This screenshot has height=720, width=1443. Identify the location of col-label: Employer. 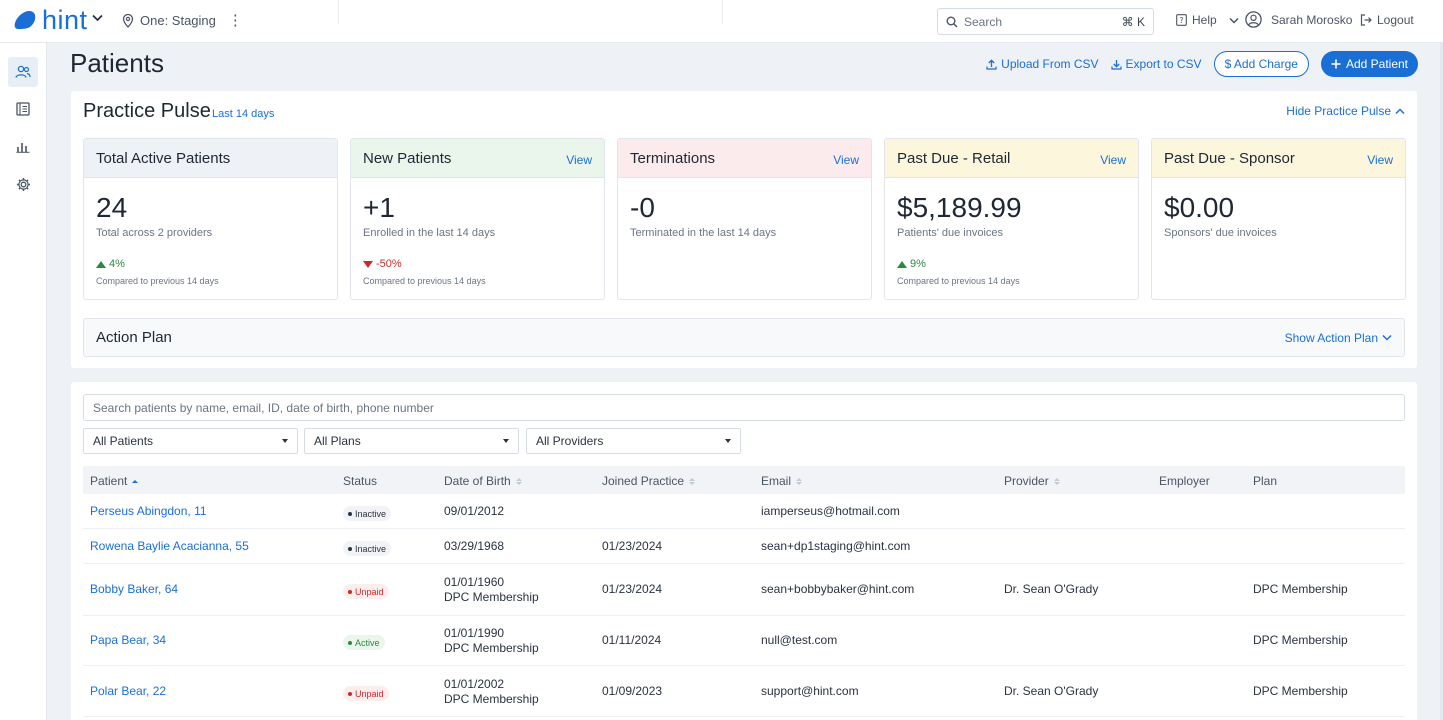
(1184, 481).